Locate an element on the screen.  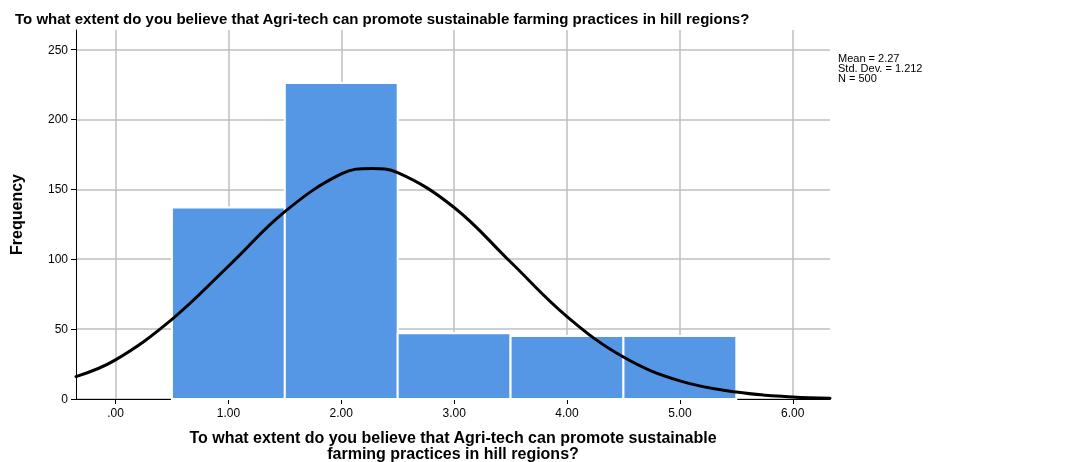
x-tick-label: 3.00 is located at coordinates (454, 413).